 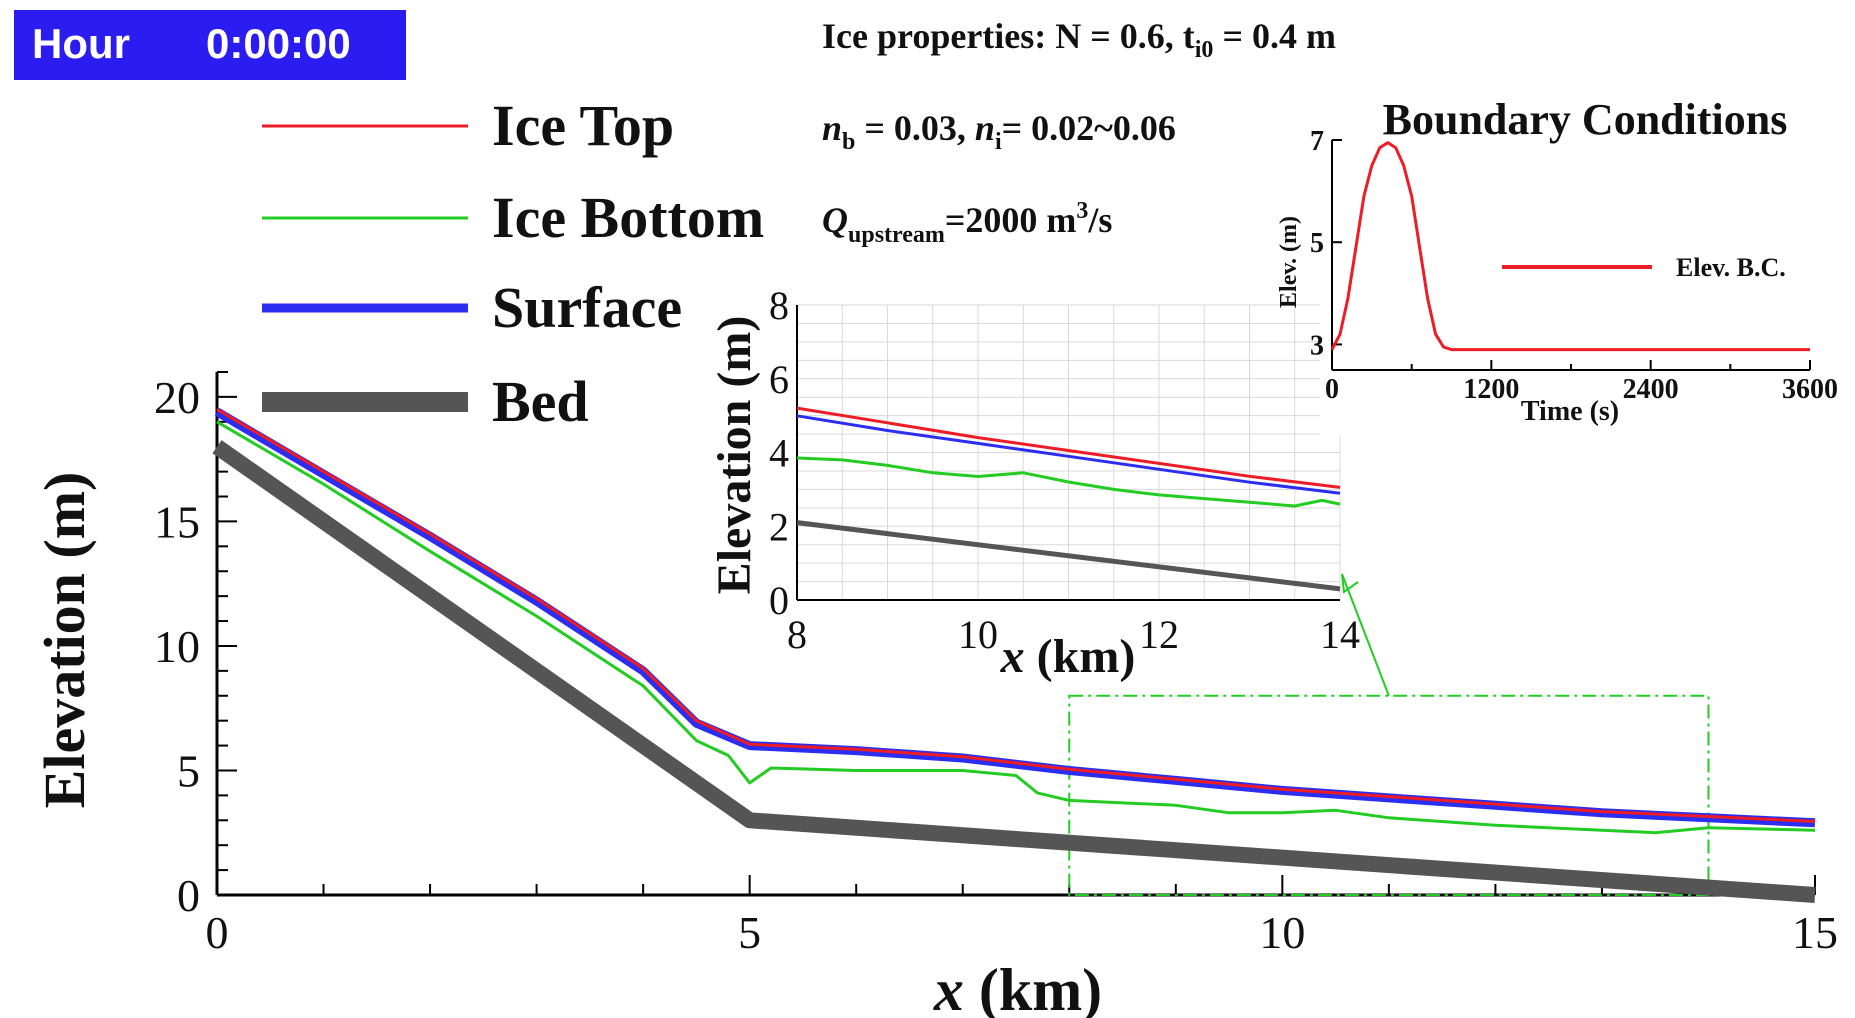 I want to click on legend-label-ice-top: Ice Top, so click(x=583, y=125).